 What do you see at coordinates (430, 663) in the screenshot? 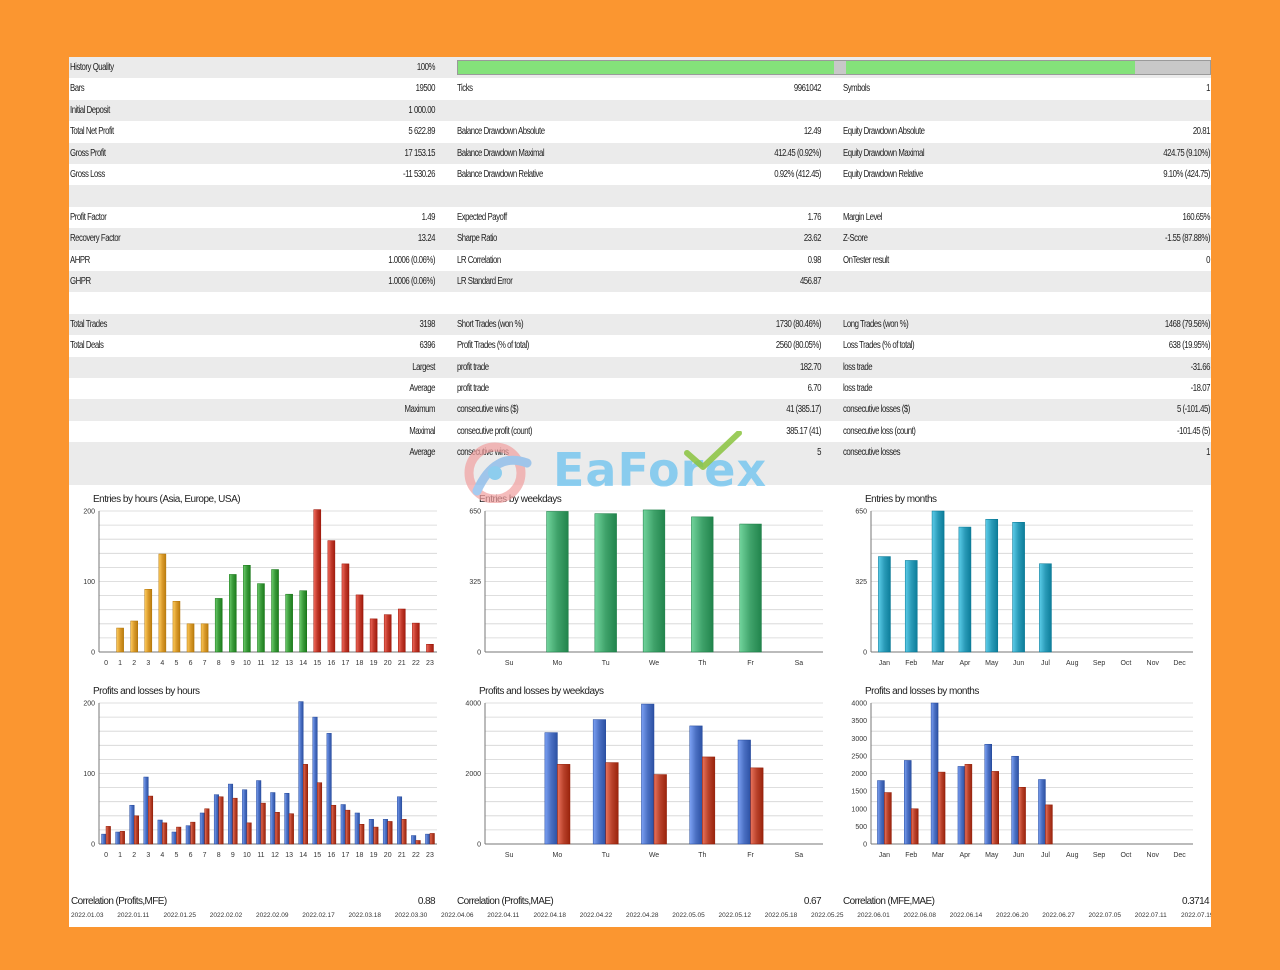
I see `x-tick-label: 23` at bounding box center [430, 663].